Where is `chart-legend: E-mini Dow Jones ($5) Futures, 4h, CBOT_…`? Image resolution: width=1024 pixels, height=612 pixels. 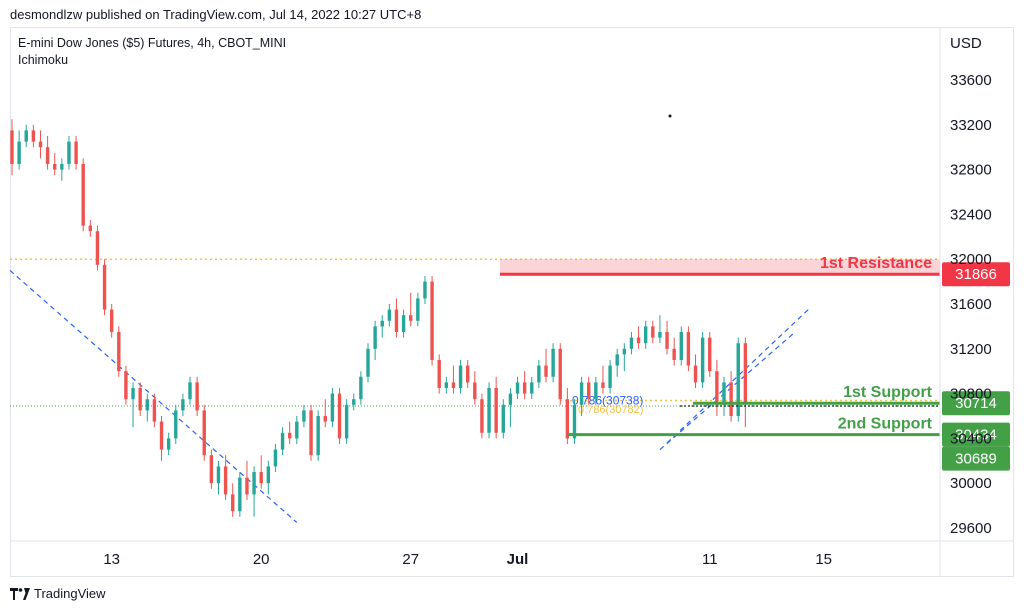 chart-legend: E-mini Dow Jones ($5) Futures, 4h, CBOT_… is located at coordinates (152, 52).